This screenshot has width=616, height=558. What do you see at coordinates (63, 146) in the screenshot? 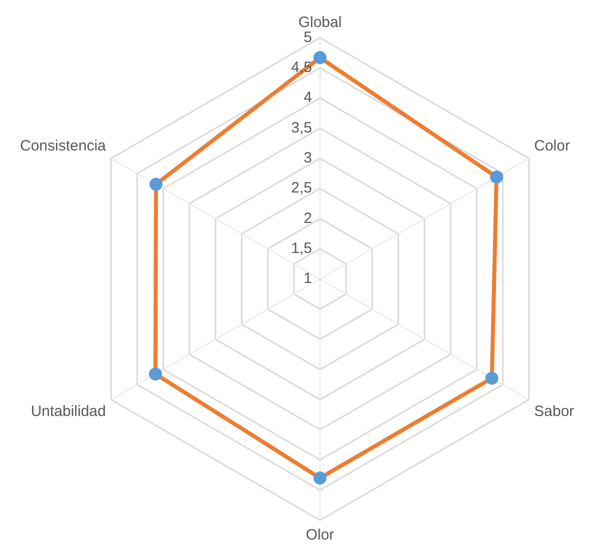
I see `spoke-label: Consistencia` at bounding box center [63, 146].